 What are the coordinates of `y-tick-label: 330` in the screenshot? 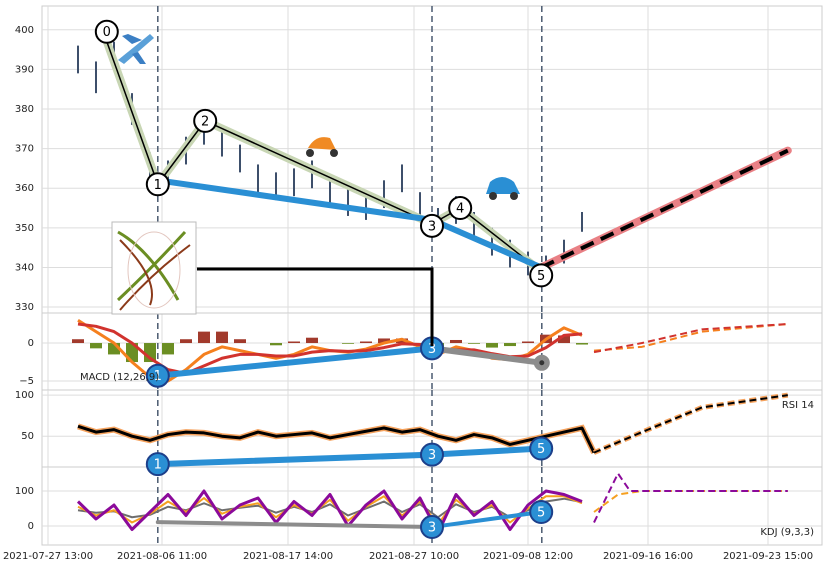 It's located at (24, 307).